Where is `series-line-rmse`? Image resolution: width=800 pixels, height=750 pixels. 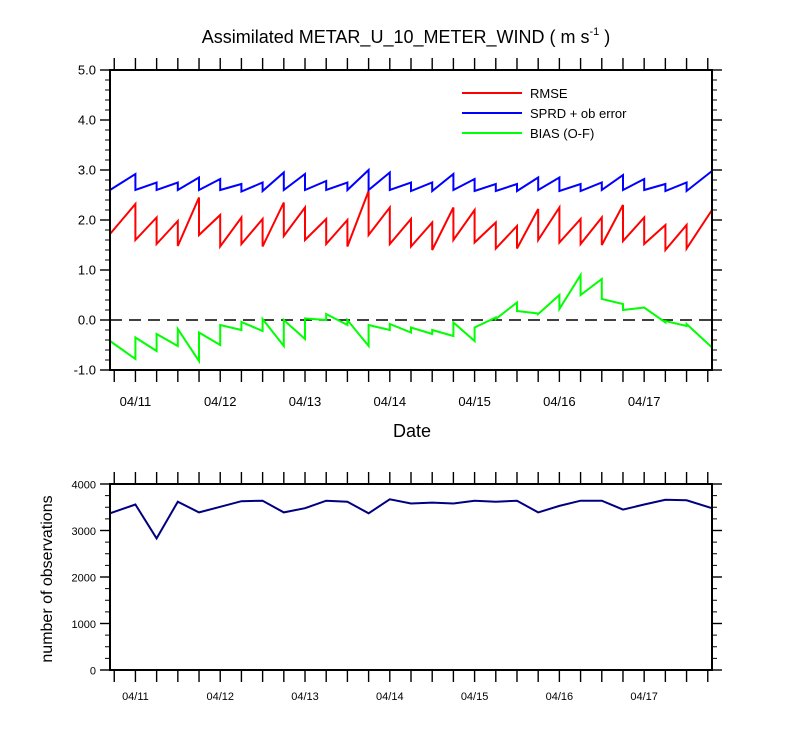 series-line-rmse is located at coordinates (411, 221).